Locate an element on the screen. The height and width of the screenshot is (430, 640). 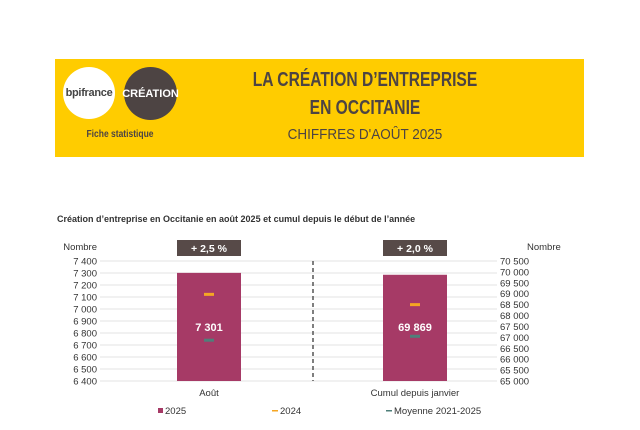
y-tick-left: 7 300 is located at coordinates (85, 274).